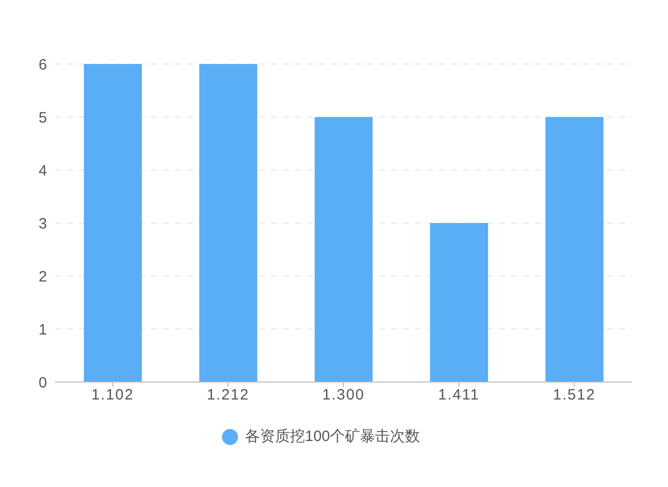  What do you see at coordinates (459, 395) in the screenshot?
I see `x-tick-label: 1.411` at bounding box center [459, 395].